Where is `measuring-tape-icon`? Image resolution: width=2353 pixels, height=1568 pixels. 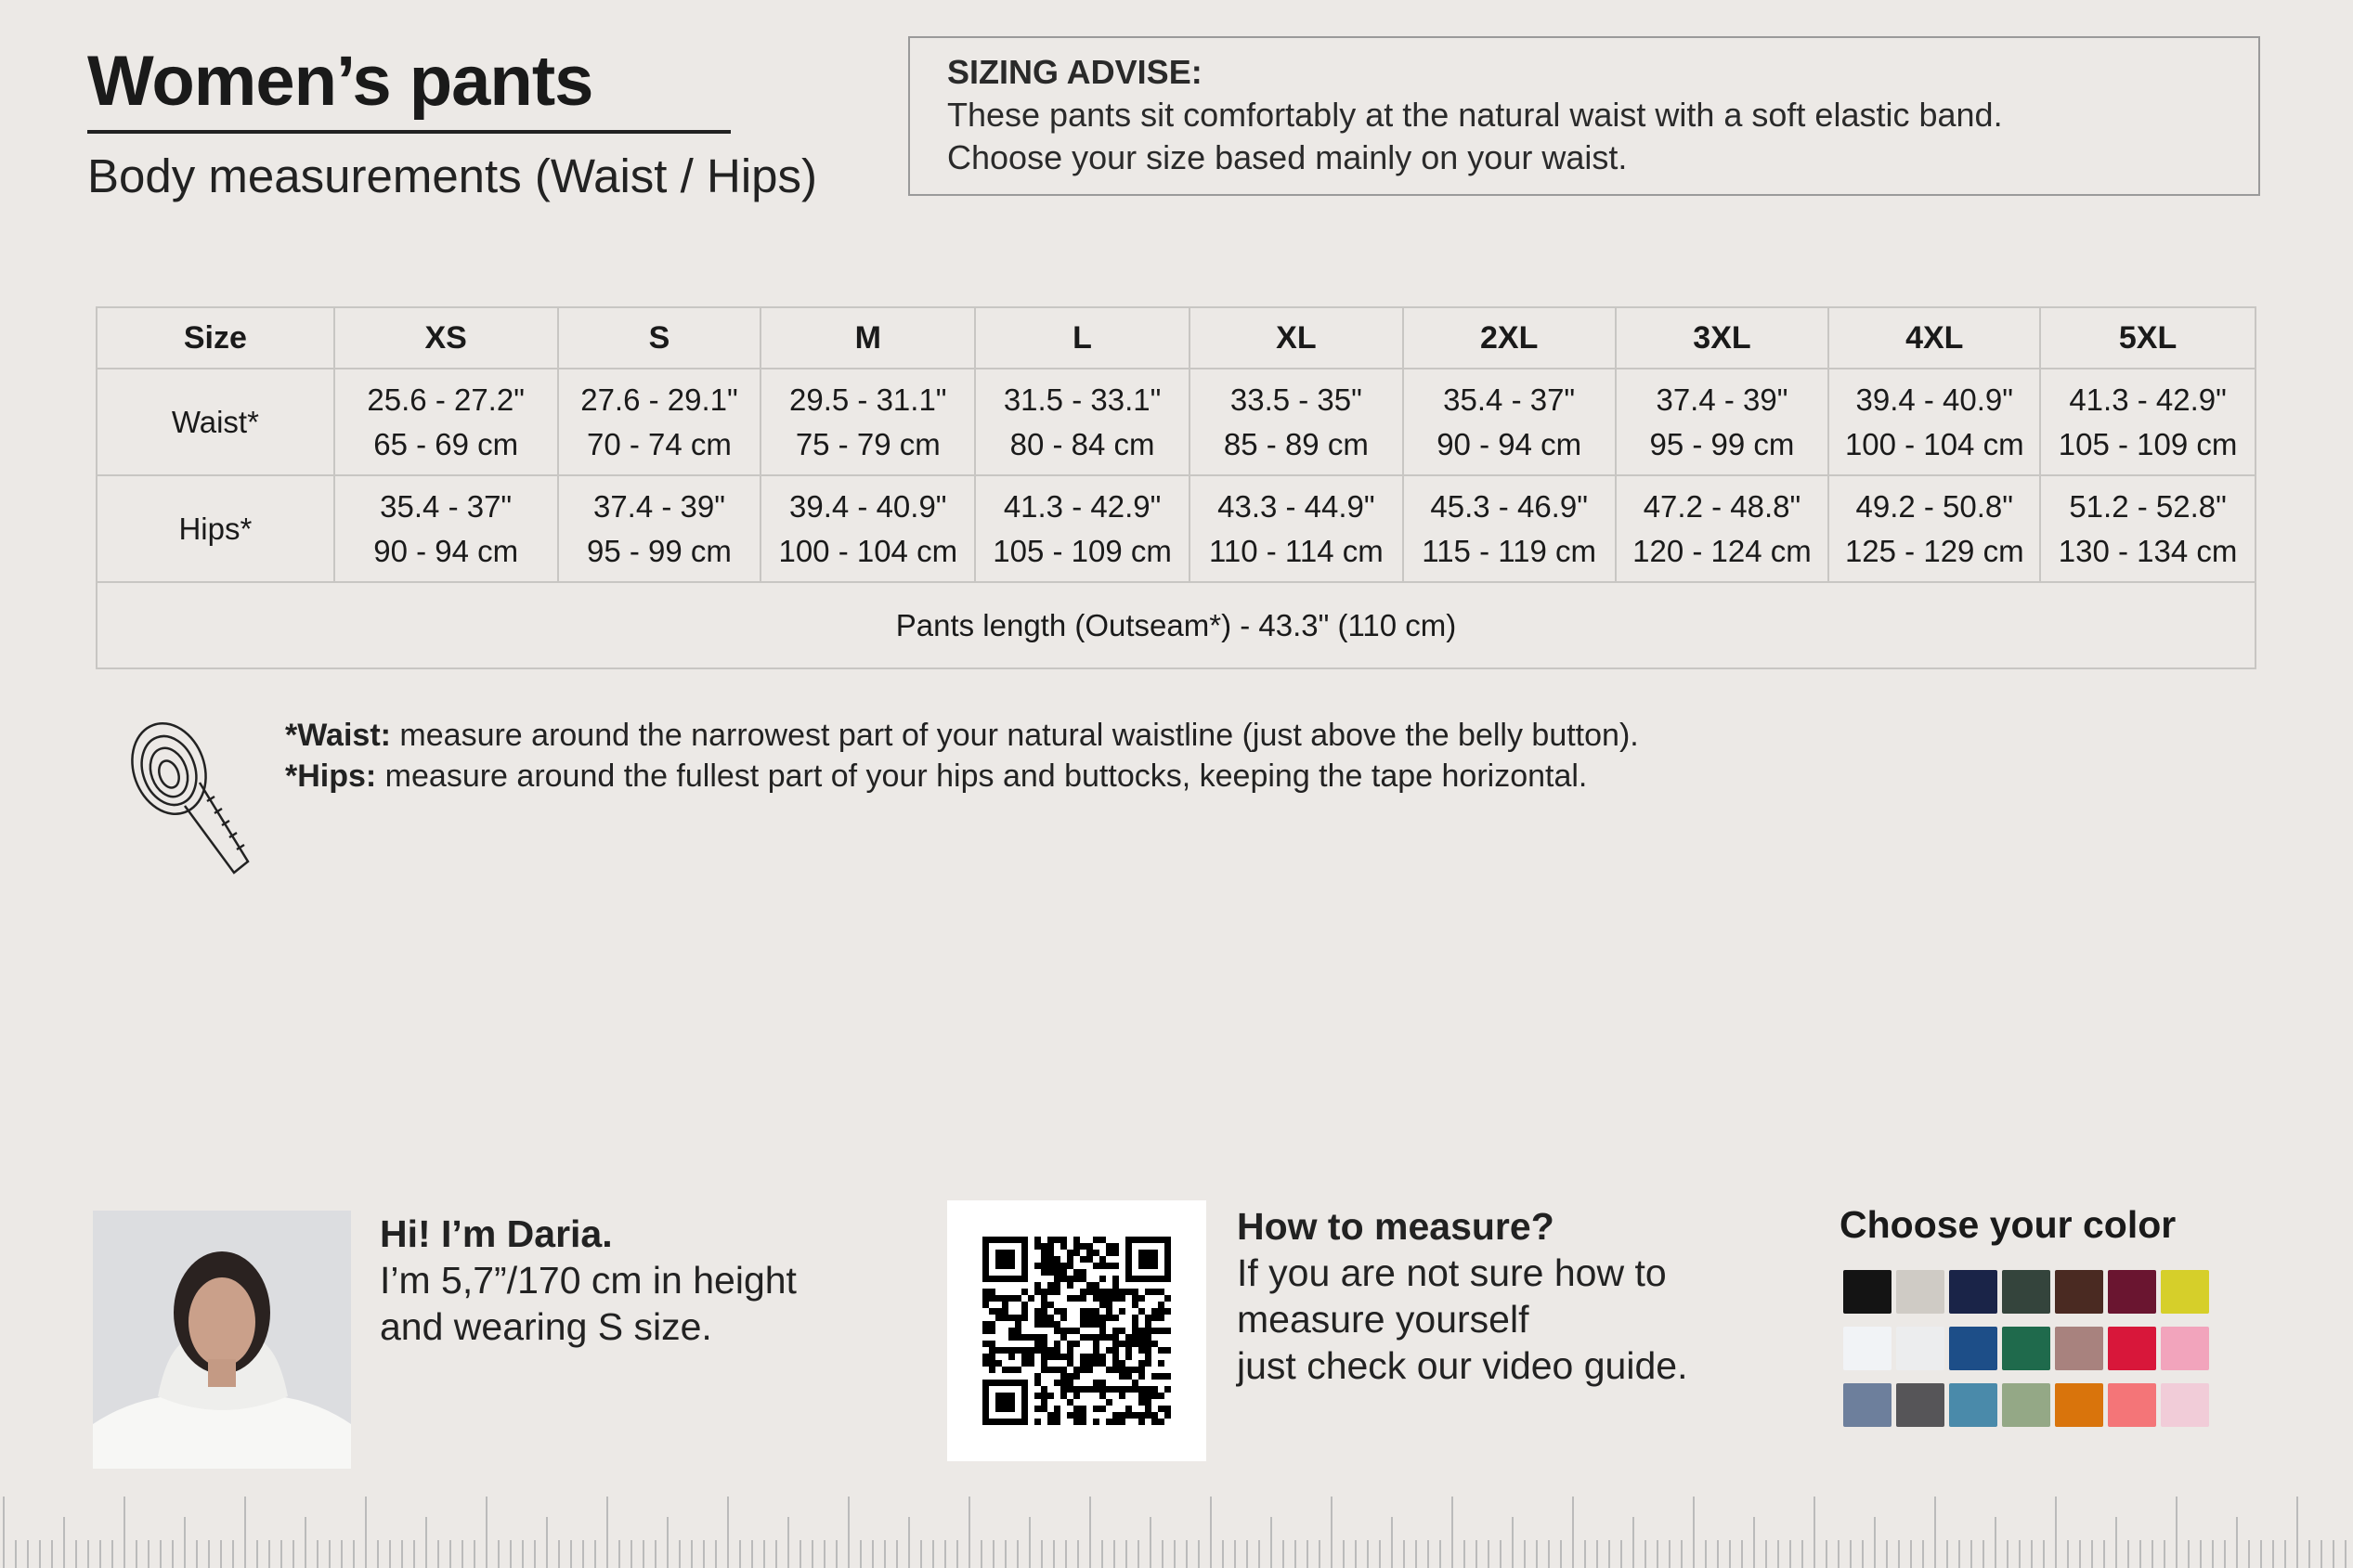
measuring-tape-icon is located at coordinates (190, 798).